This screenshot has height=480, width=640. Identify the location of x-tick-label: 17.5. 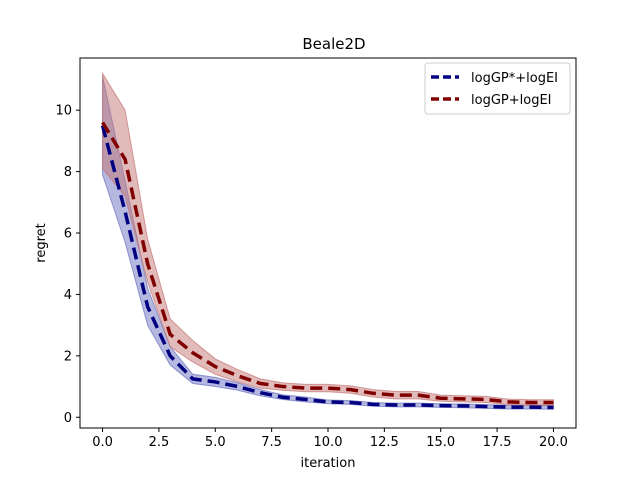
(497, 442).